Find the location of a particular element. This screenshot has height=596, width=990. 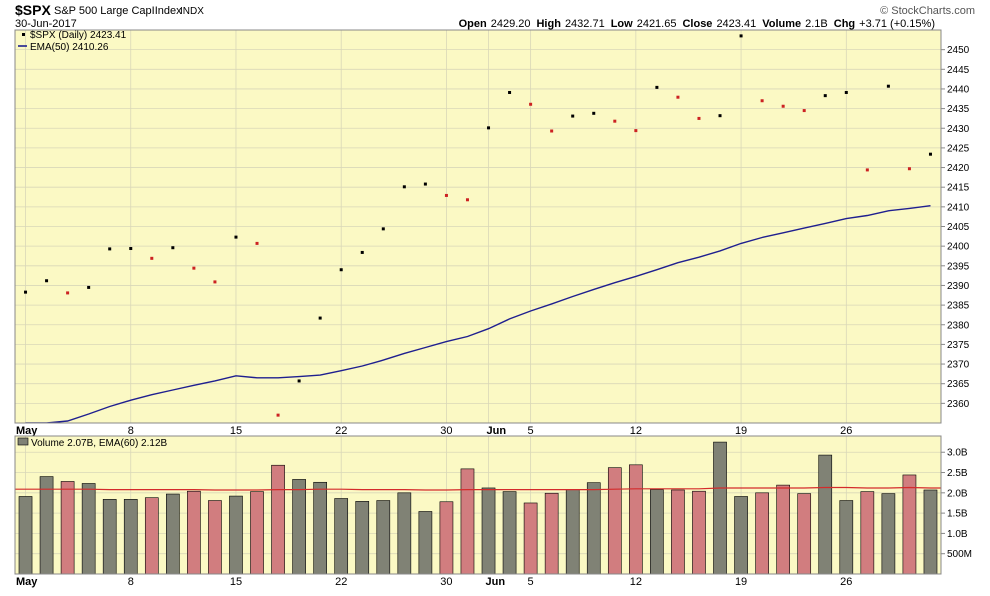

price-x-label: 12 is located at coordinates (636, 431).